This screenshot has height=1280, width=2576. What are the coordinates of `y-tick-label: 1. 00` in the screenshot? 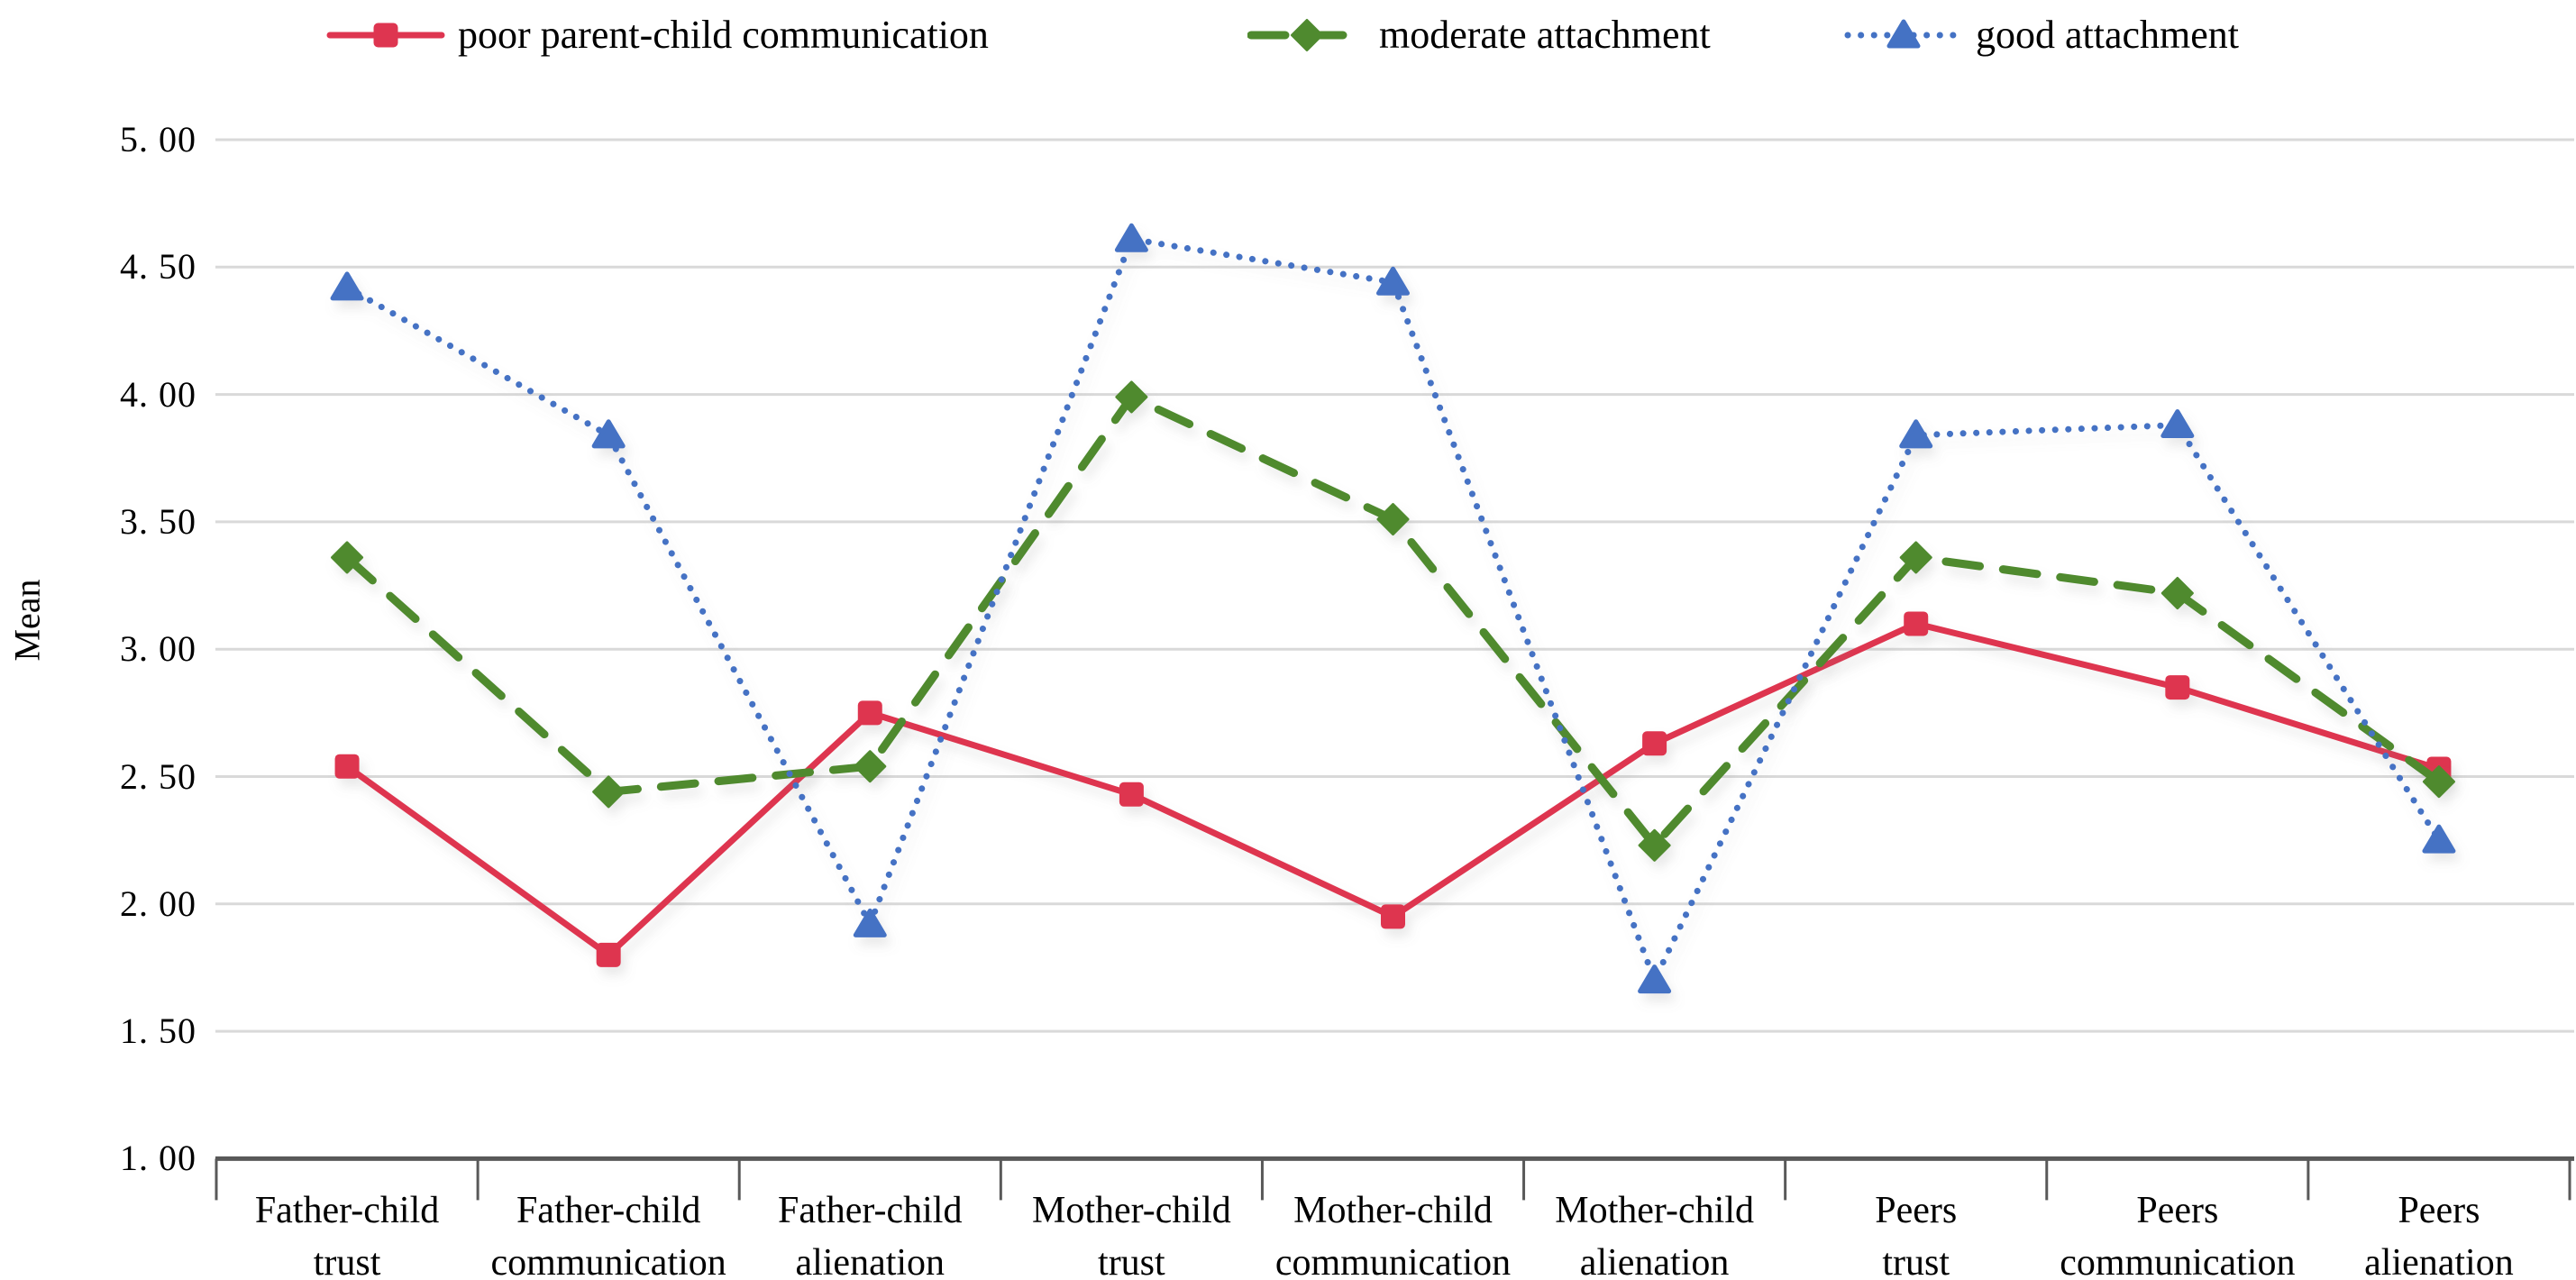 It's located at (158, 1158).